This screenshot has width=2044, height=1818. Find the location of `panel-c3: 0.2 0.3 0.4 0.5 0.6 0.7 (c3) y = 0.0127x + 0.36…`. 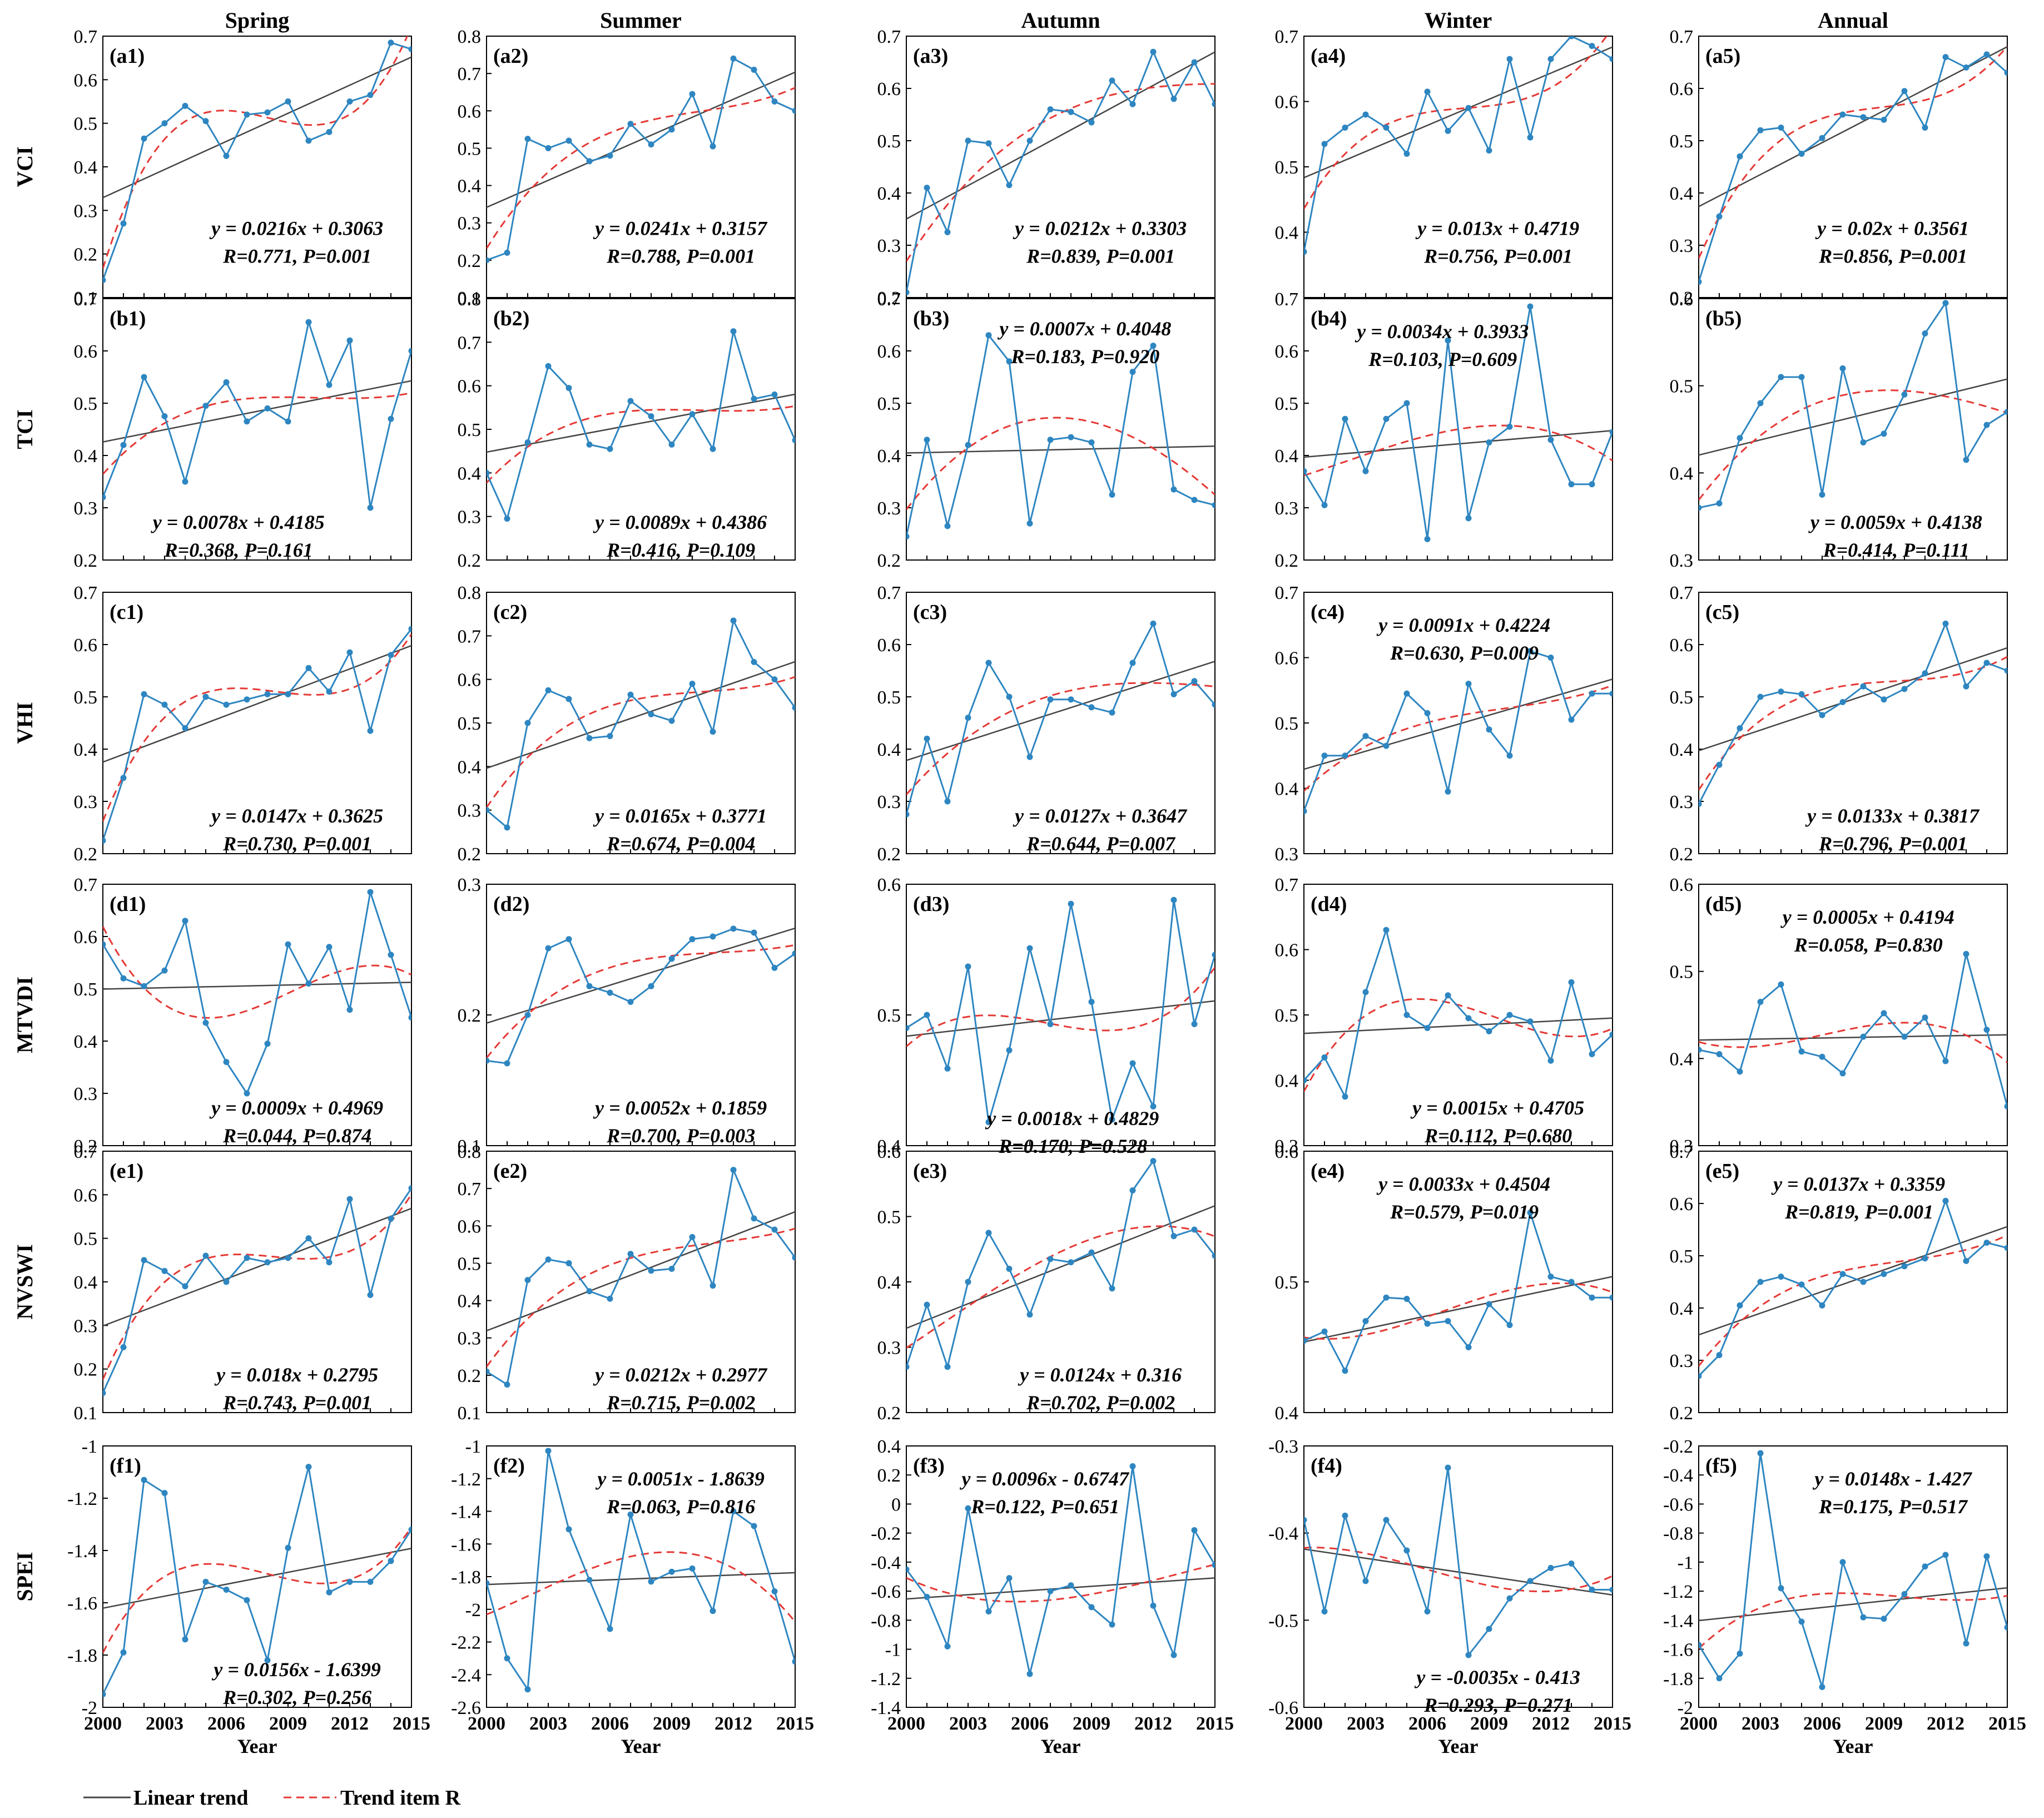

panel-c3: 0.2 0.3 0.4 0.5 0.6 0.7 (c3) y = 0.0127x + 0.36… is located at coordinates (1046, 724).